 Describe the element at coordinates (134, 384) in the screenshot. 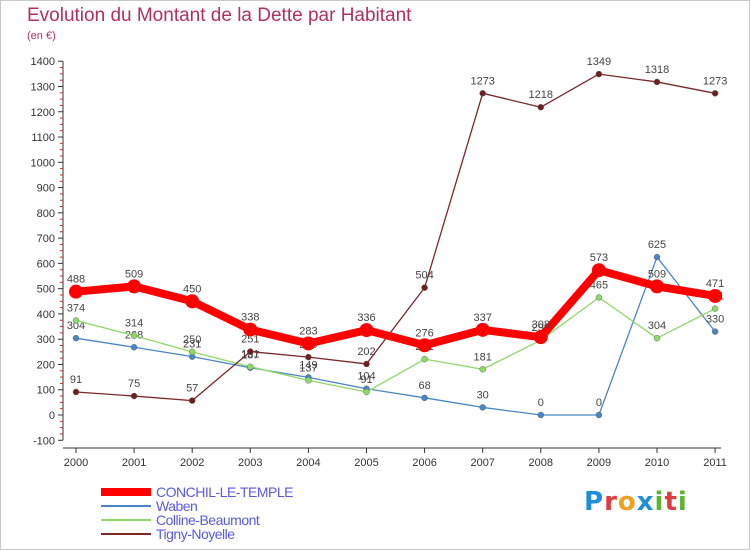

I see `data-label: 75` at that location.